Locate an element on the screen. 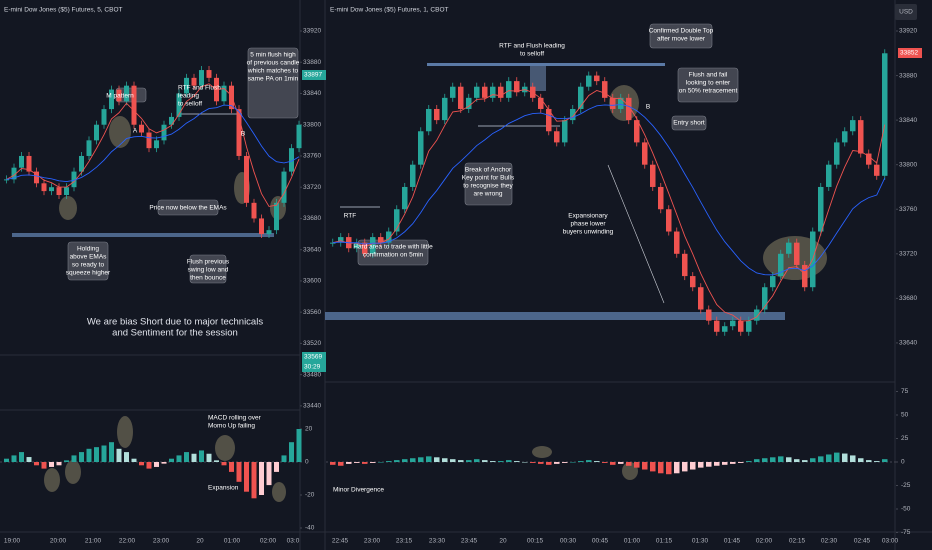 This screenshot has width=932, height=550. price-tick-label: 33720 is located at coordinates (908, 254).